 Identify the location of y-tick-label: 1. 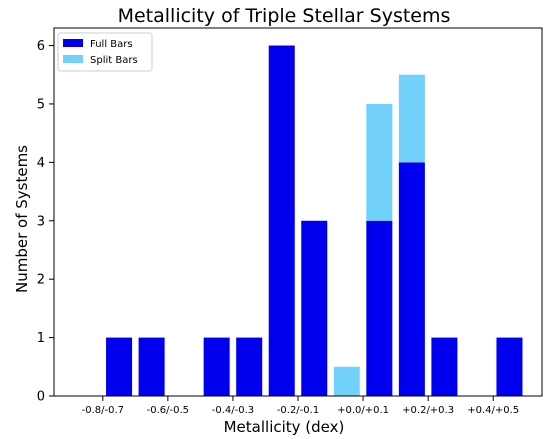
(41, 338).